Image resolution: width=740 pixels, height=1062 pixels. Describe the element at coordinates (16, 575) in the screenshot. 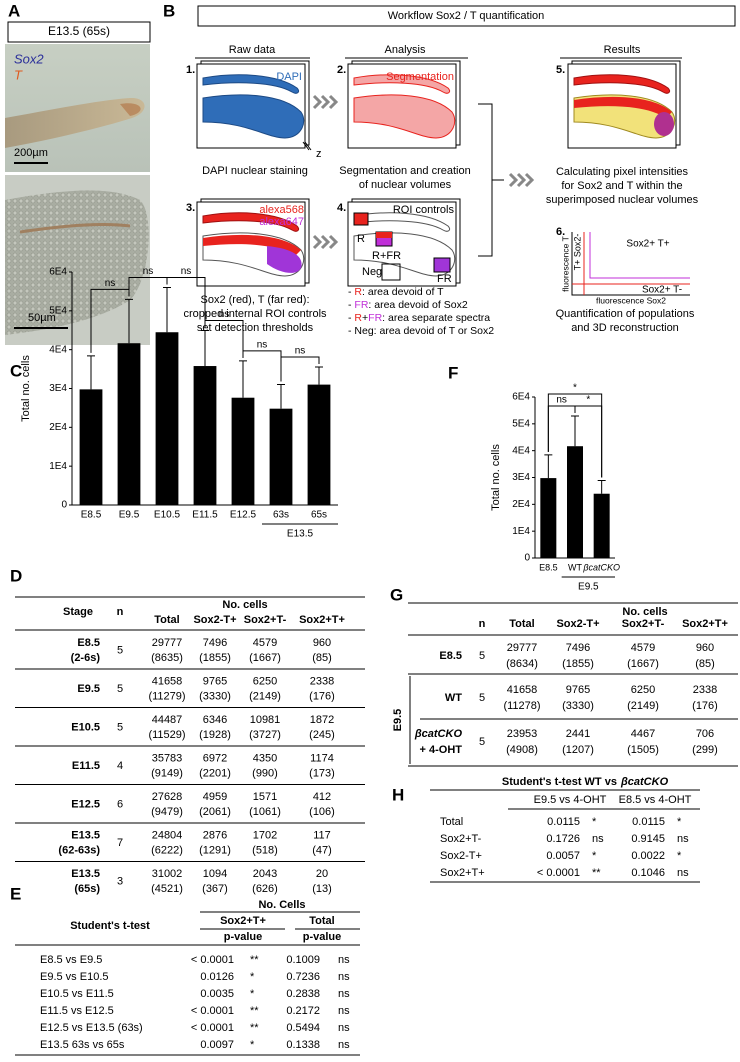

I see `panel-label: D` at that location.